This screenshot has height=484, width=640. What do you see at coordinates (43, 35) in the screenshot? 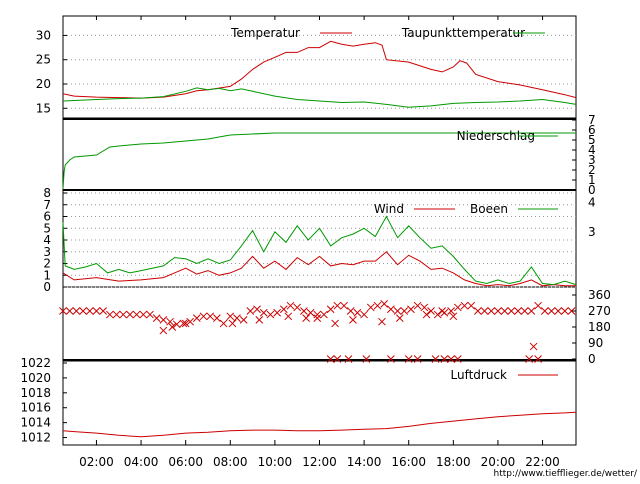
I see `y-tick-label: 30` at bounding box center [43, 35].